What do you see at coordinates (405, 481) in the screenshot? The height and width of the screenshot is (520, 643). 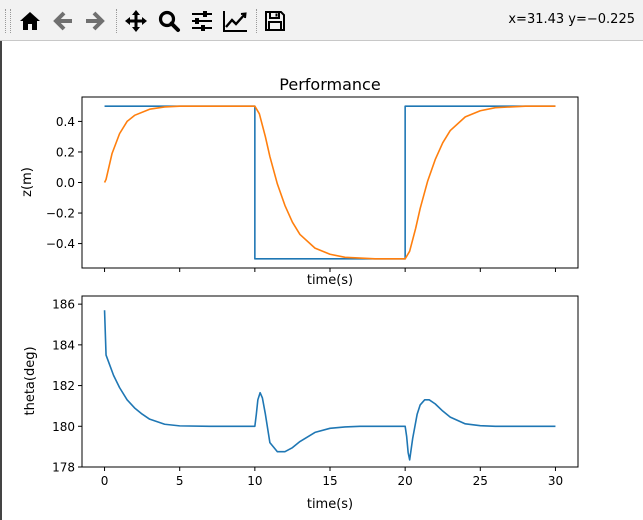 I see `bottom-xtick-label: 20` at bounding box center [405, 481].